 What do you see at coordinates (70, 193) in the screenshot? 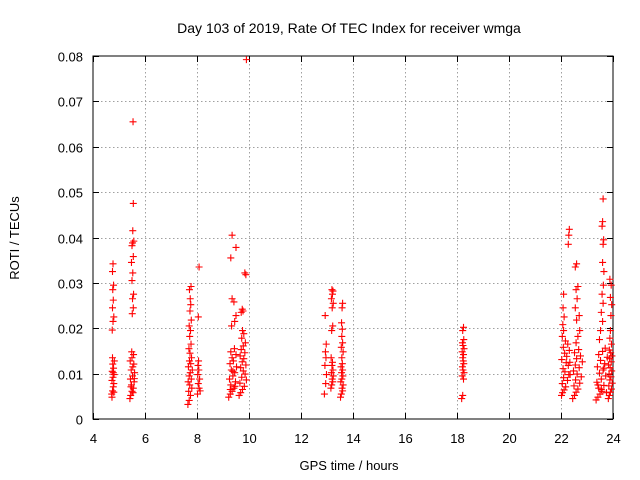
I see `y-tick-label: 0.05` at bounding box center [70, 193].